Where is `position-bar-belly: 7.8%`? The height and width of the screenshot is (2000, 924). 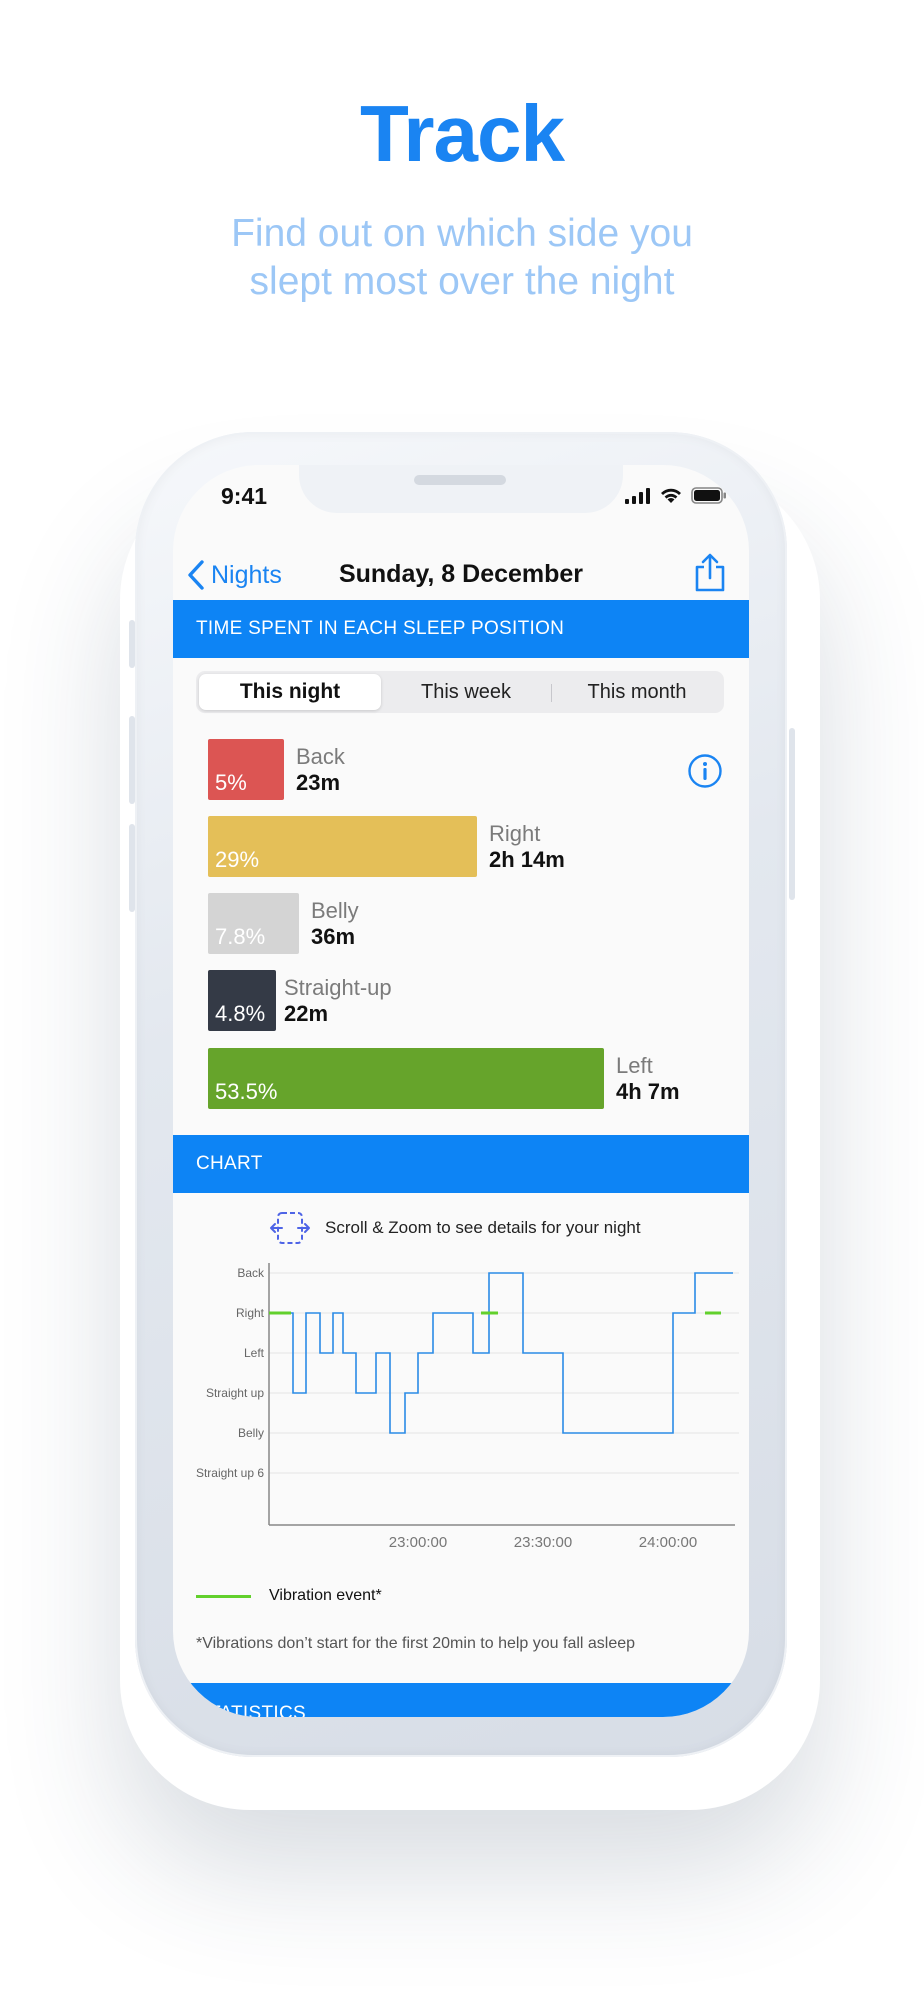 position-bar-belly: 7.8% is located at coordinates (253, 923).